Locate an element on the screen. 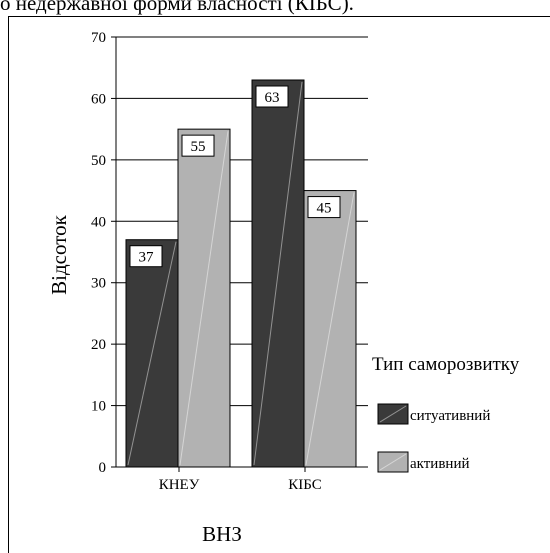  y-tick-label: 10 is located at coordinates (98, 407).